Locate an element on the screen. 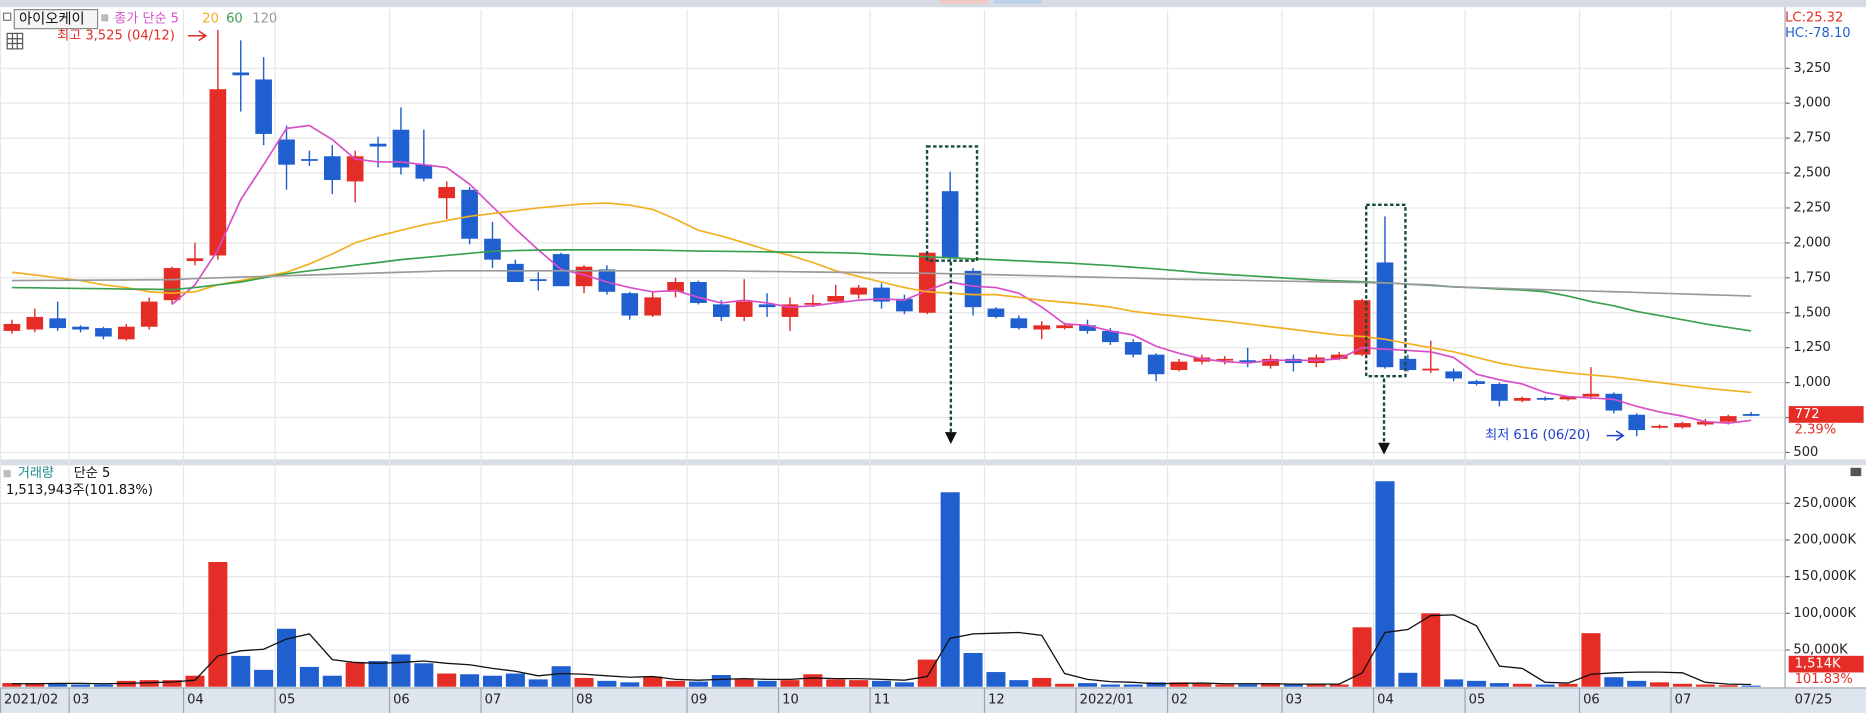  y-tick-label: 1,250 is located at coordinates (1811, 347).